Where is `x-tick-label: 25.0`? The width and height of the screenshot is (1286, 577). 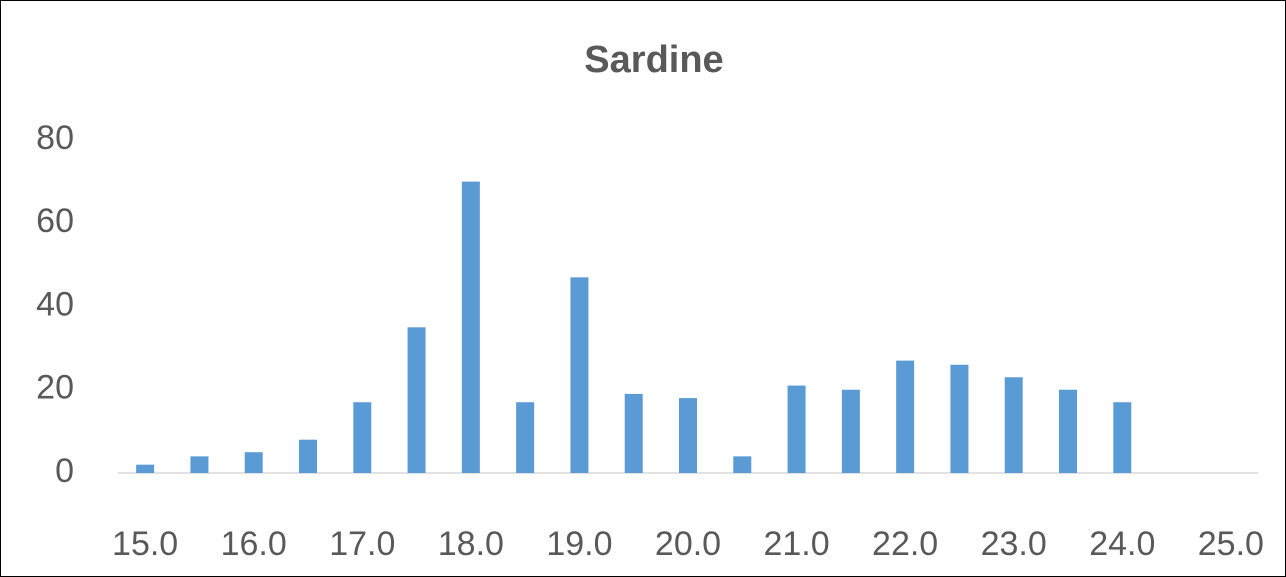
x-tick-label: 25.0 is located at coordinates (1231, 544).